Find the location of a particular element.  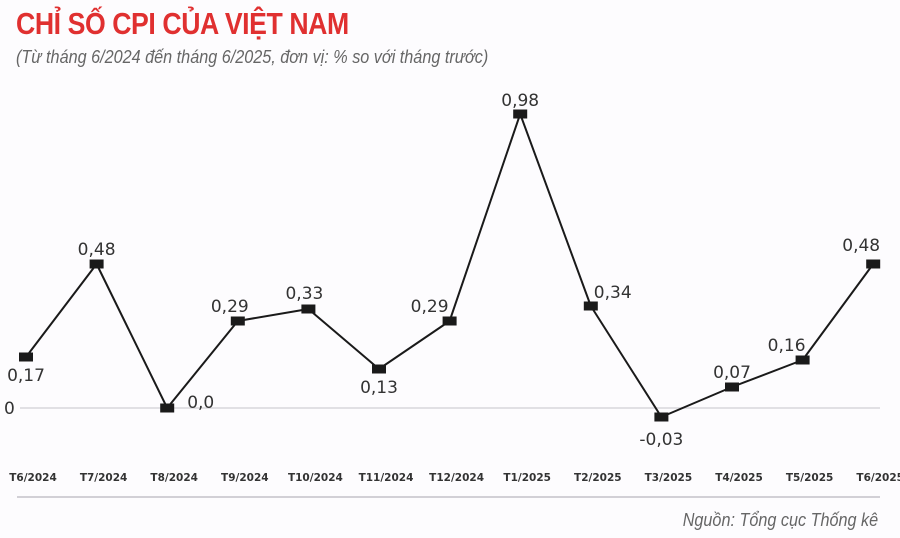

data-label: -0,03 is located at coordinates (661, 440).